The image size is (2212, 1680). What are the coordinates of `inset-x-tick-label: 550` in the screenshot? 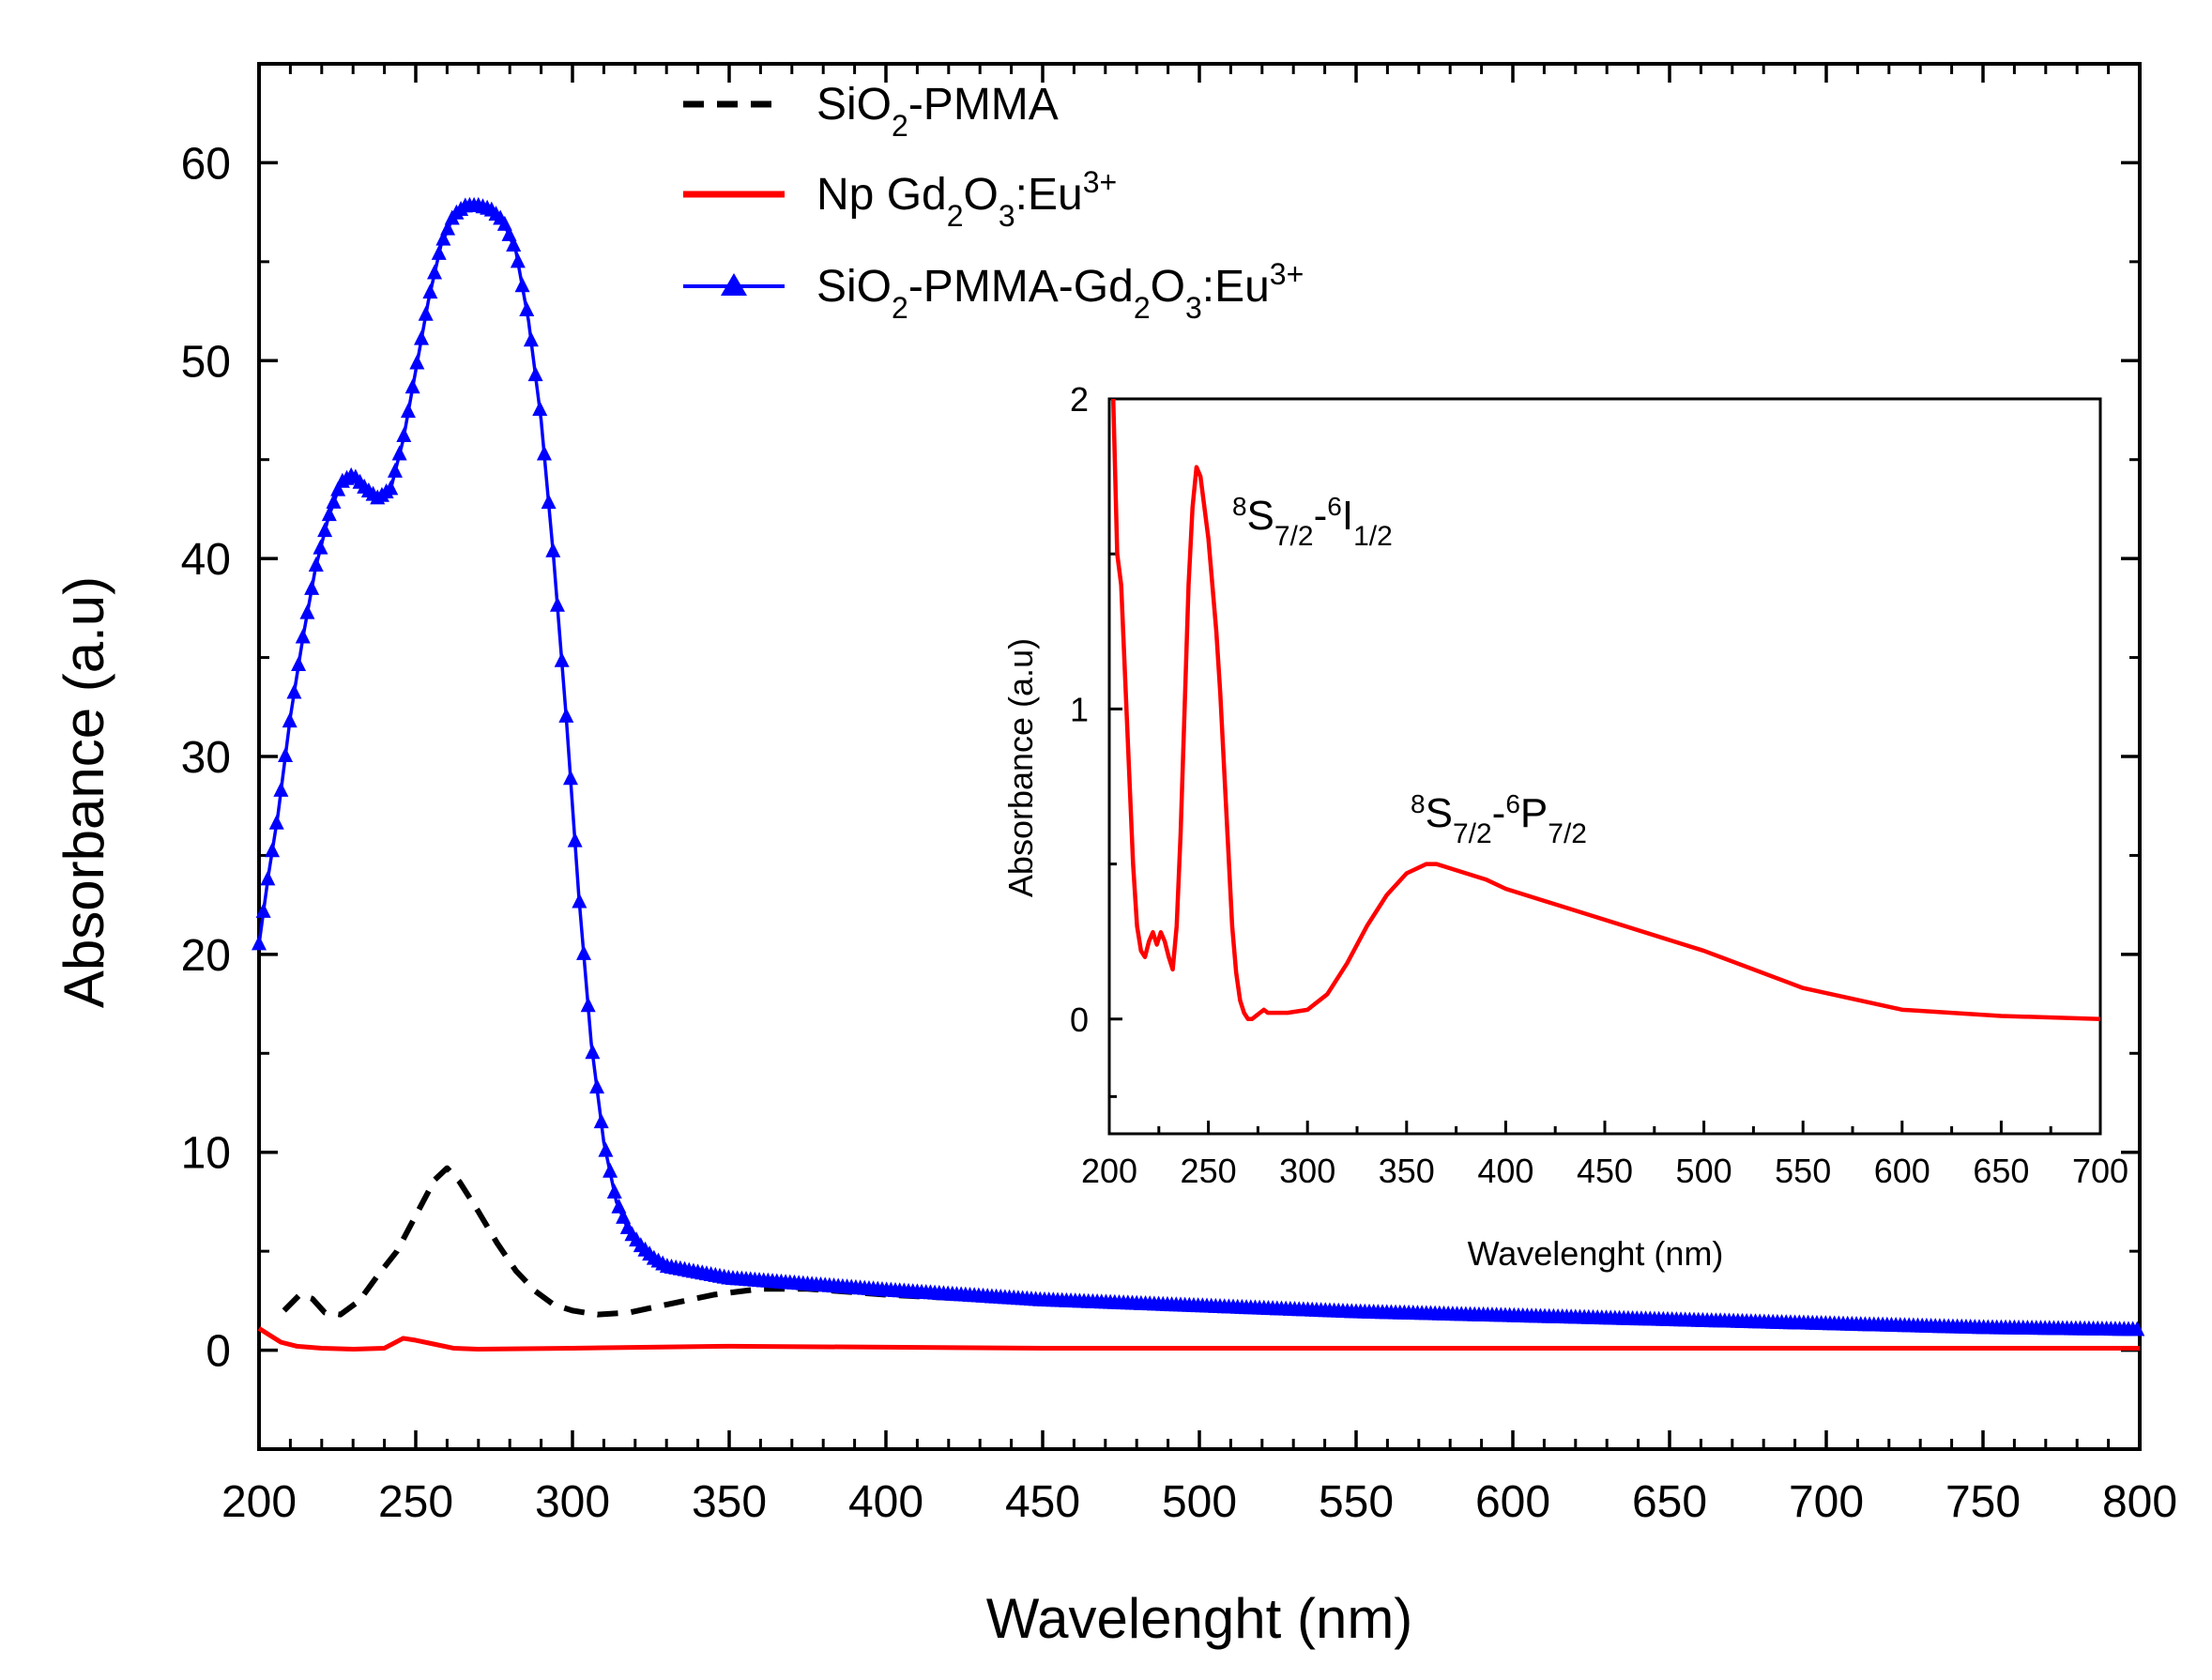 It's located at (1803, 1171).